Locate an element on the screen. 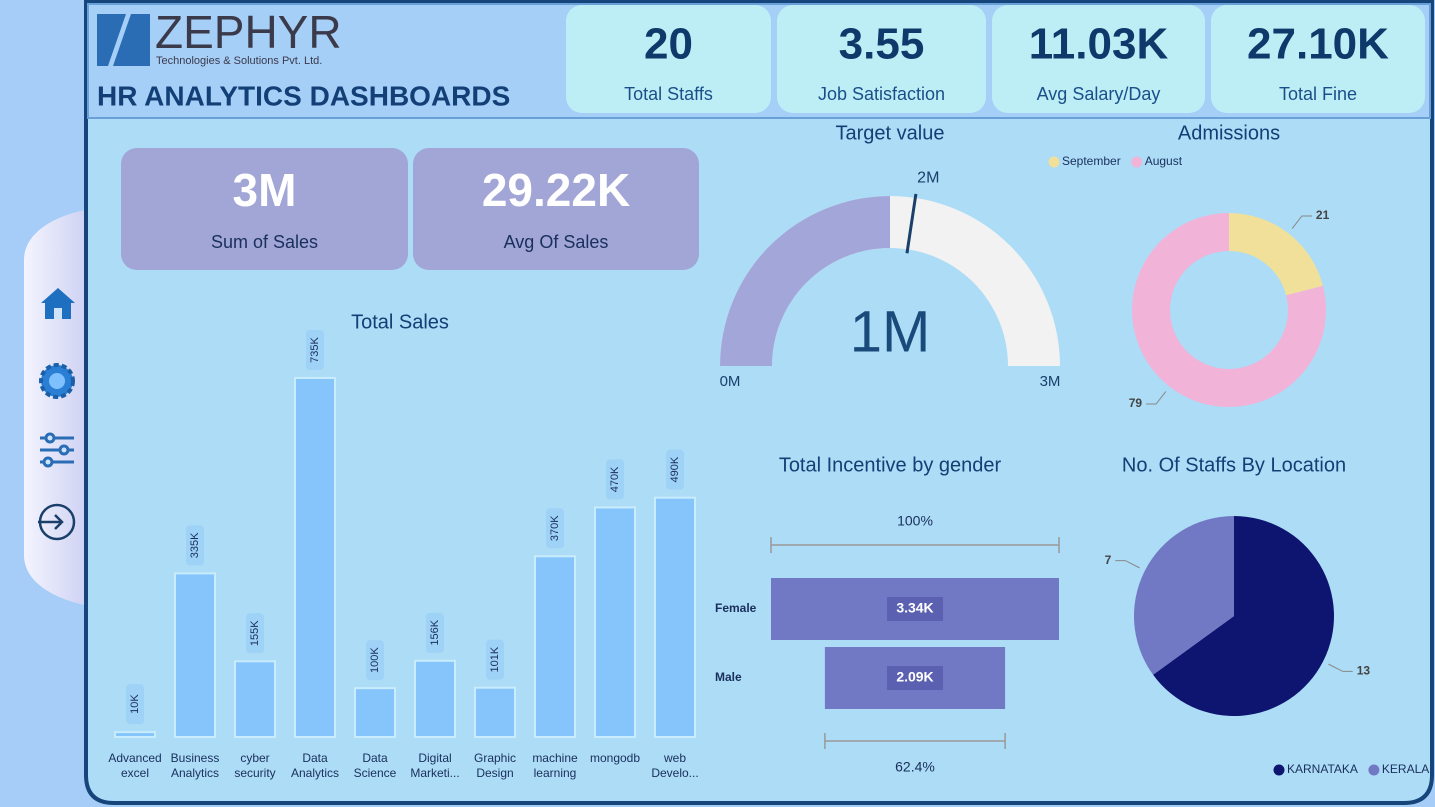  dashboard-title: HR ANALYTICS DASHBOARDS is located at coordinates (303, 95).